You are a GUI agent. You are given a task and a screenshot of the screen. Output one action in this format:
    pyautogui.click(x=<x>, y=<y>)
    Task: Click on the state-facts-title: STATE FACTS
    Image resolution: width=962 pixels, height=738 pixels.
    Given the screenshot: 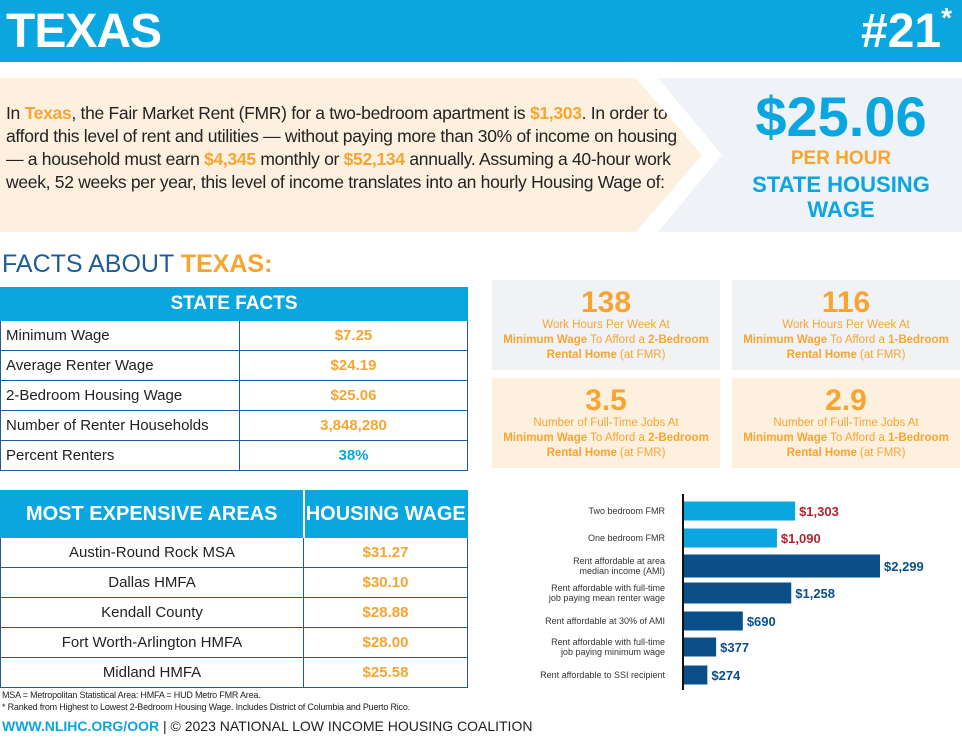 What is the action you would take?
    pyautogui.click(x=234, y=304)
    